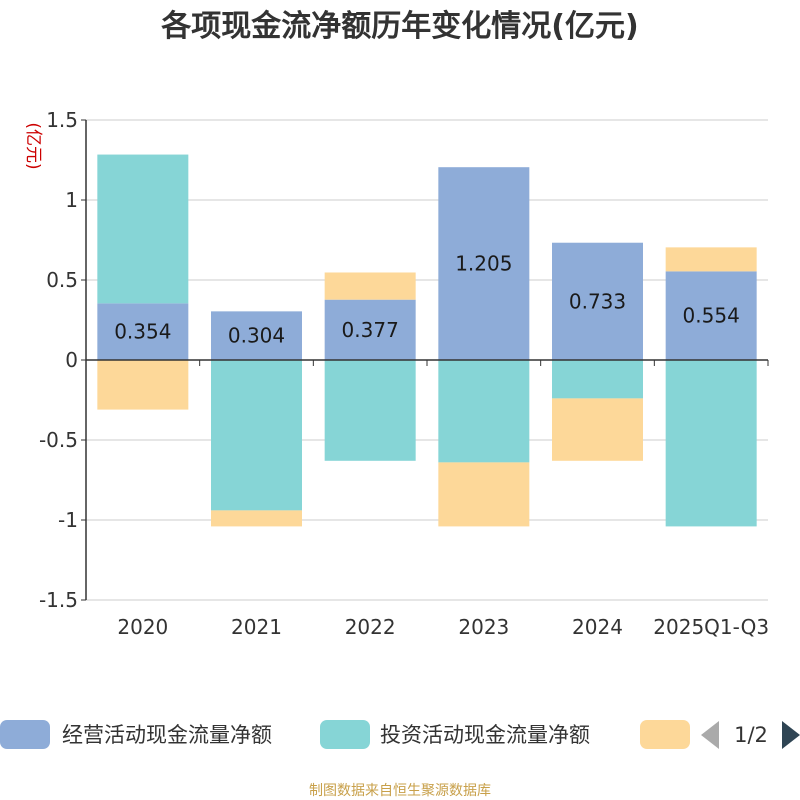 The height and width of the screenshot is (800, 800). Describe the element at coordinates (485, 735) in the screenshot. I see `legend-label-2: 投资活动现金流量净额` at that location.